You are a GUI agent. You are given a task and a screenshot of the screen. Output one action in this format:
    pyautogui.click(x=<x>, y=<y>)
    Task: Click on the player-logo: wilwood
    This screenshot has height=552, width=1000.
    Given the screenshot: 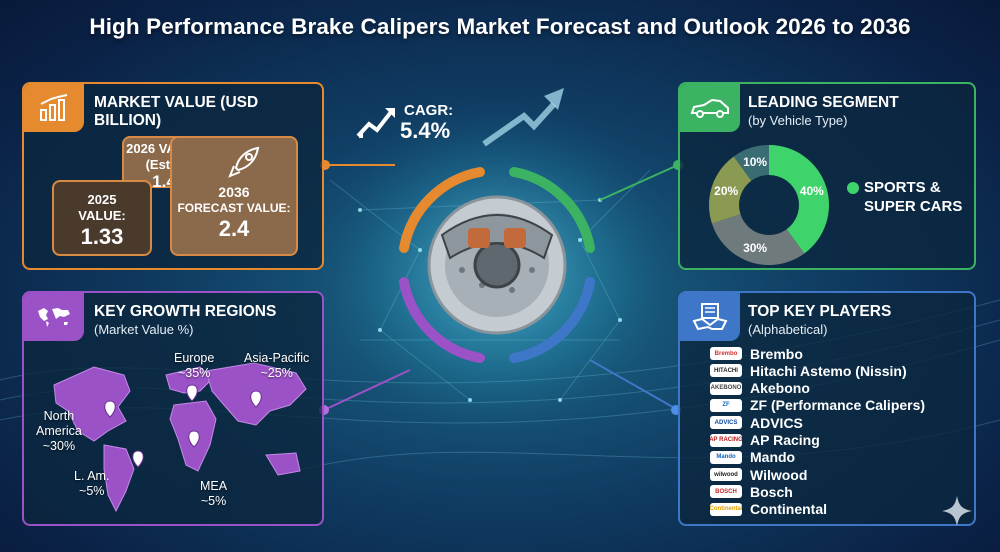 What is the action you would take?
    pyautogui.click(x=726, y=475)
    